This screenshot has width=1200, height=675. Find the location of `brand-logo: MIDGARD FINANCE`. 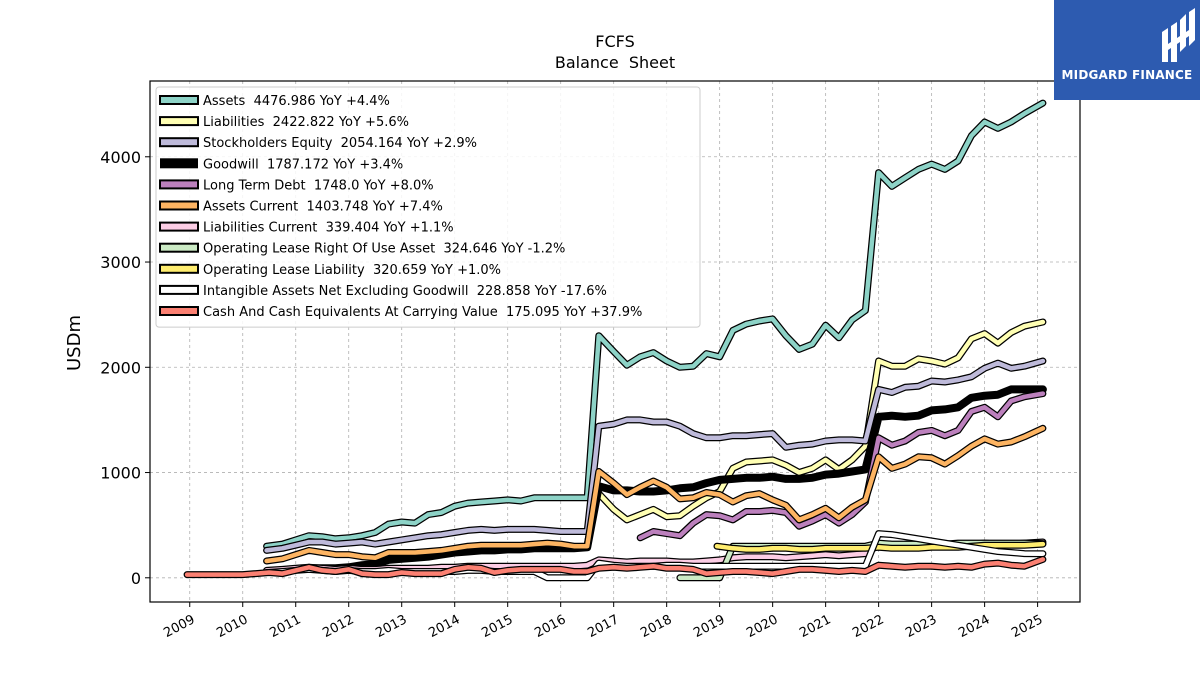

brand-logo: MIDGARD FINANCE is located at coordinates (1127, 50).